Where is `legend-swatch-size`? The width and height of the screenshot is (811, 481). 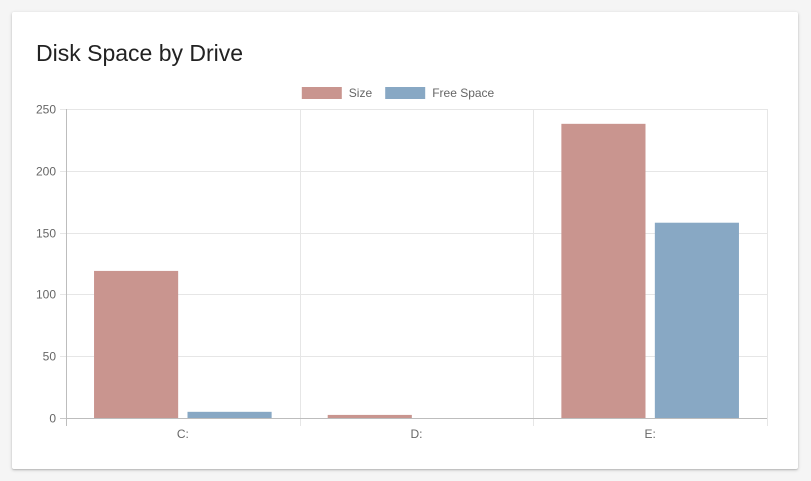
legend-swatch-size is located at coordinates (321, 93).